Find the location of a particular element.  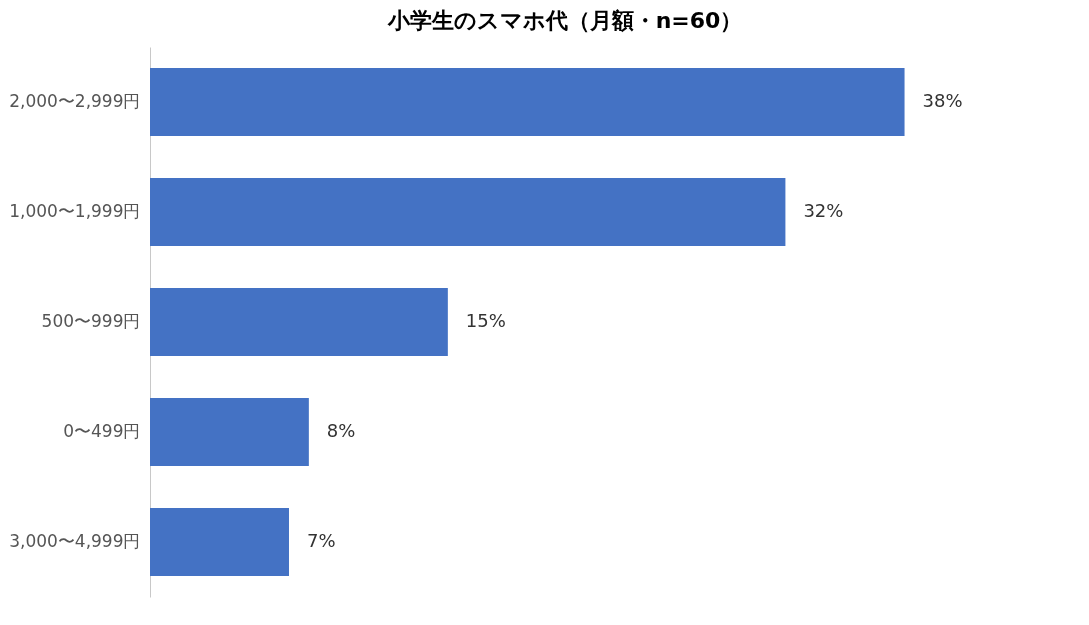

y-tick-label: 3,000〜4,999円 is located at coordinates (75, 541).